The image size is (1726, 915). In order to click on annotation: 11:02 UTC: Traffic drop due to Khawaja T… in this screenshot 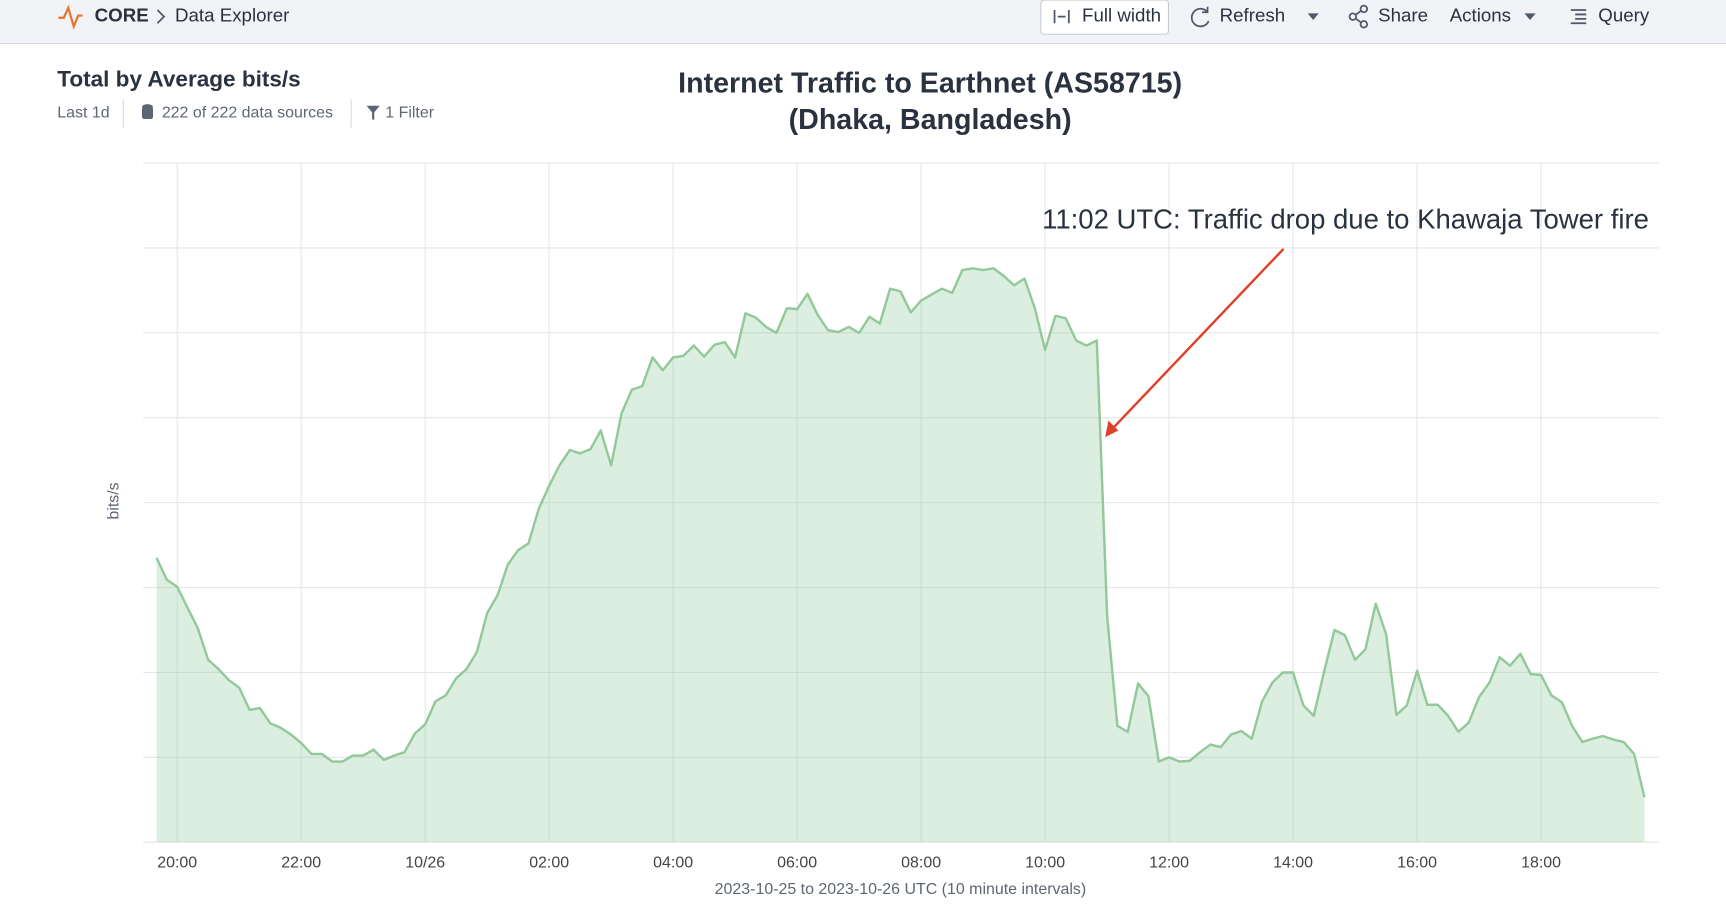, I will do `click(1345, 219)`.